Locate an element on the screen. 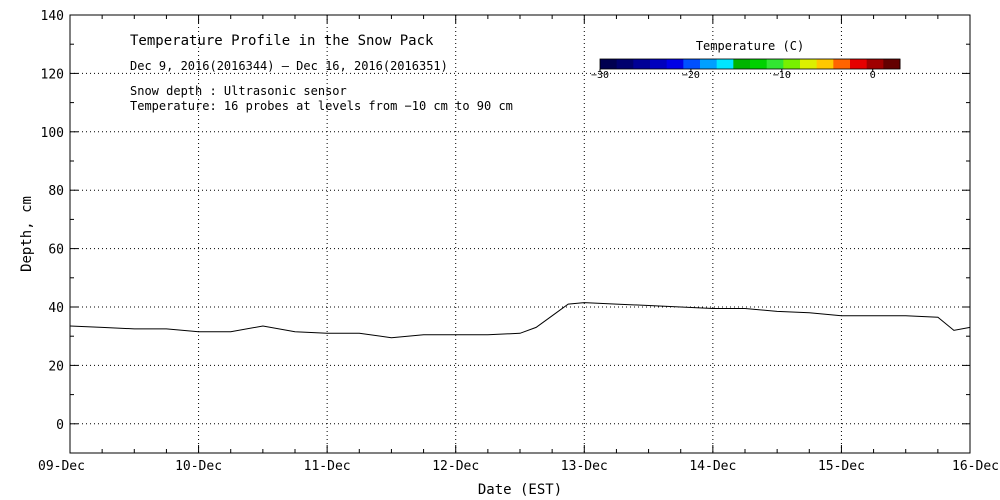  y-tick-label: 120 is located at coordinates (52, 74).